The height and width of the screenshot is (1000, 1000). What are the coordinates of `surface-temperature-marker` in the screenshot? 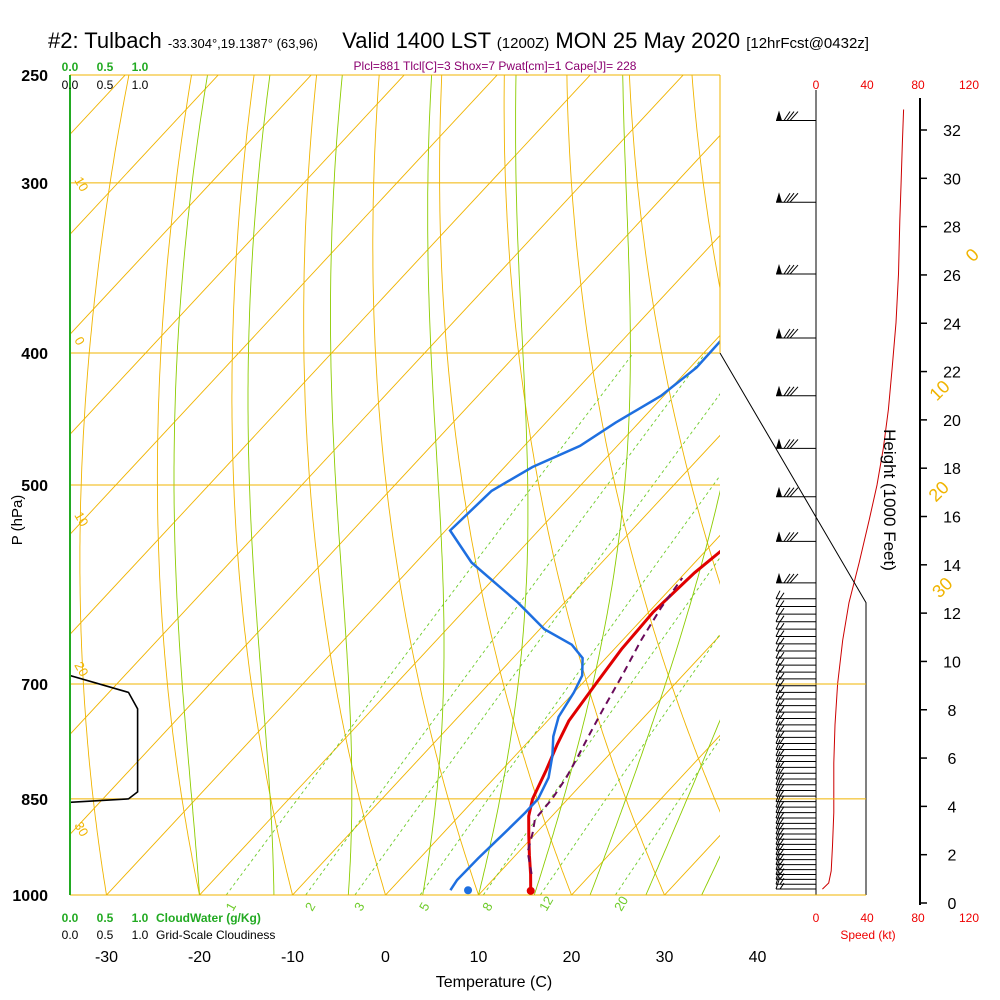 It's located at (530, 890).